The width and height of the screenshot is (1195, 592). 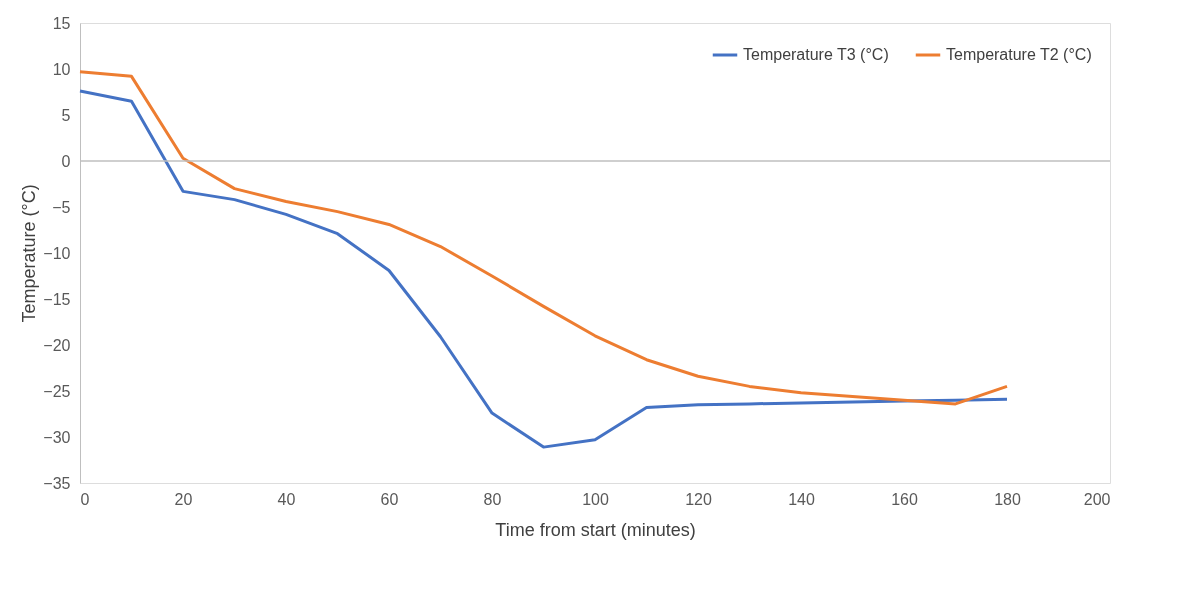 What do you see at coordinates (66, 161) in the screenshot?
I see `y-tick-label: 0` at bounding box center [66, 161].